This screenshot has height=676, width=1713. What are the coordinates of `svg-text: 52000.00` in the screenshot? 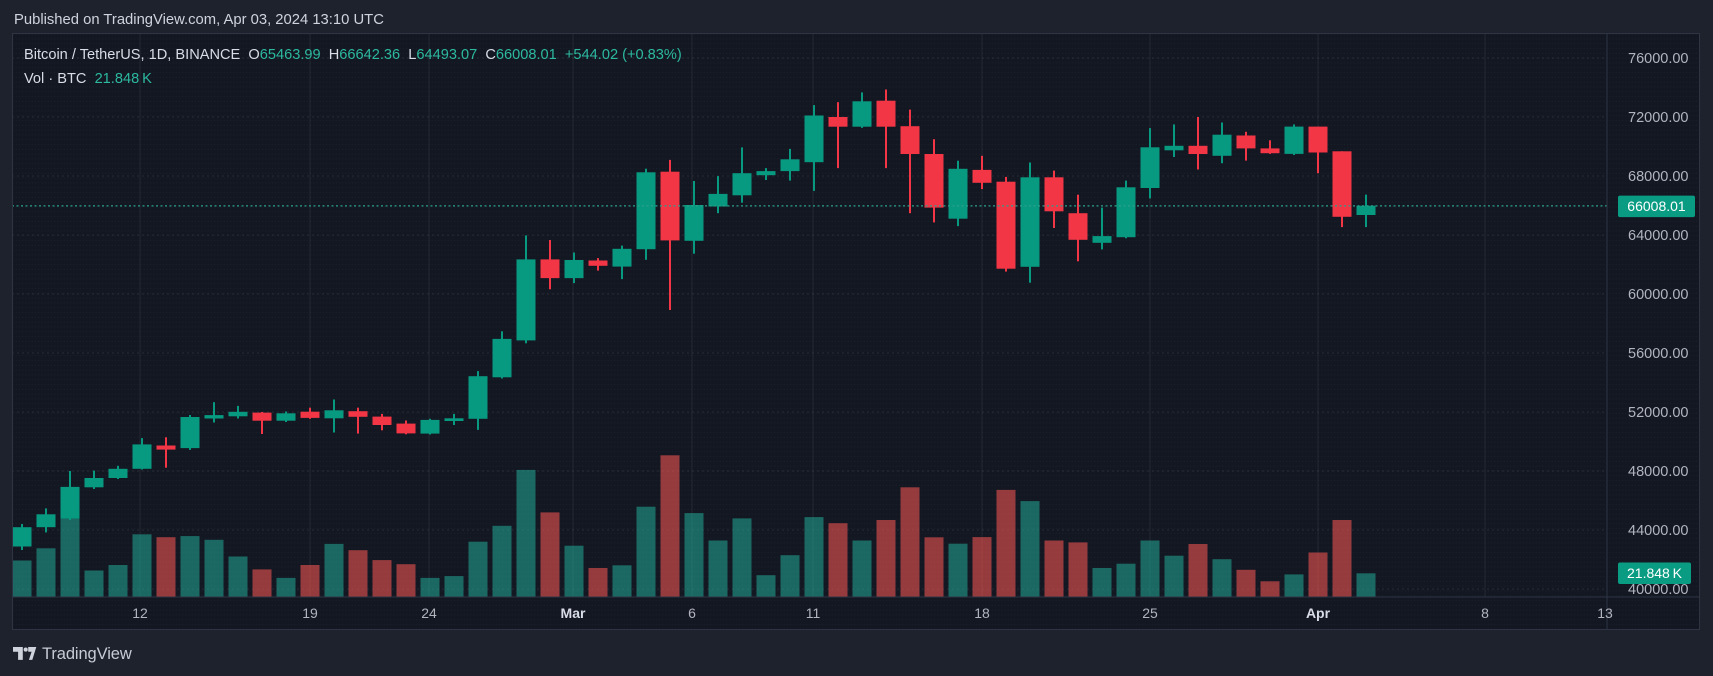 It's located at (1658, 413).